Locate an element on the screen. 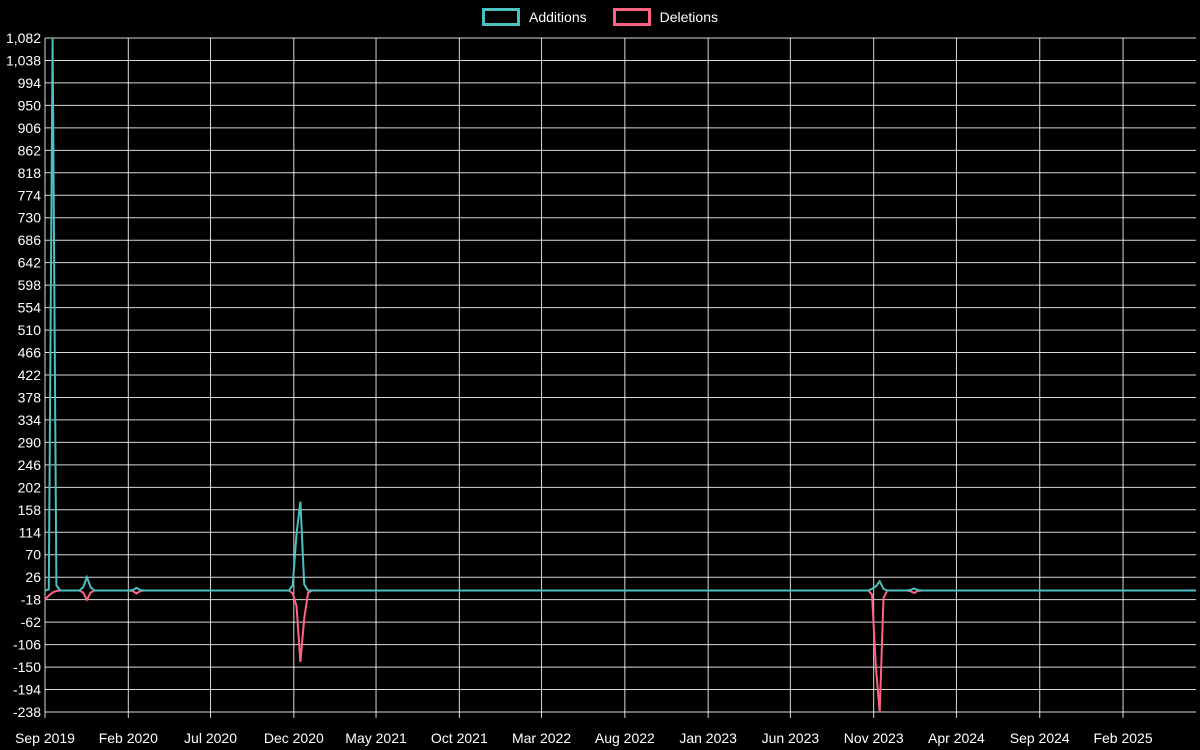 The image size is (1200, 750). x-tick-label: Dec 2020 is located at coordinates (294, 738).